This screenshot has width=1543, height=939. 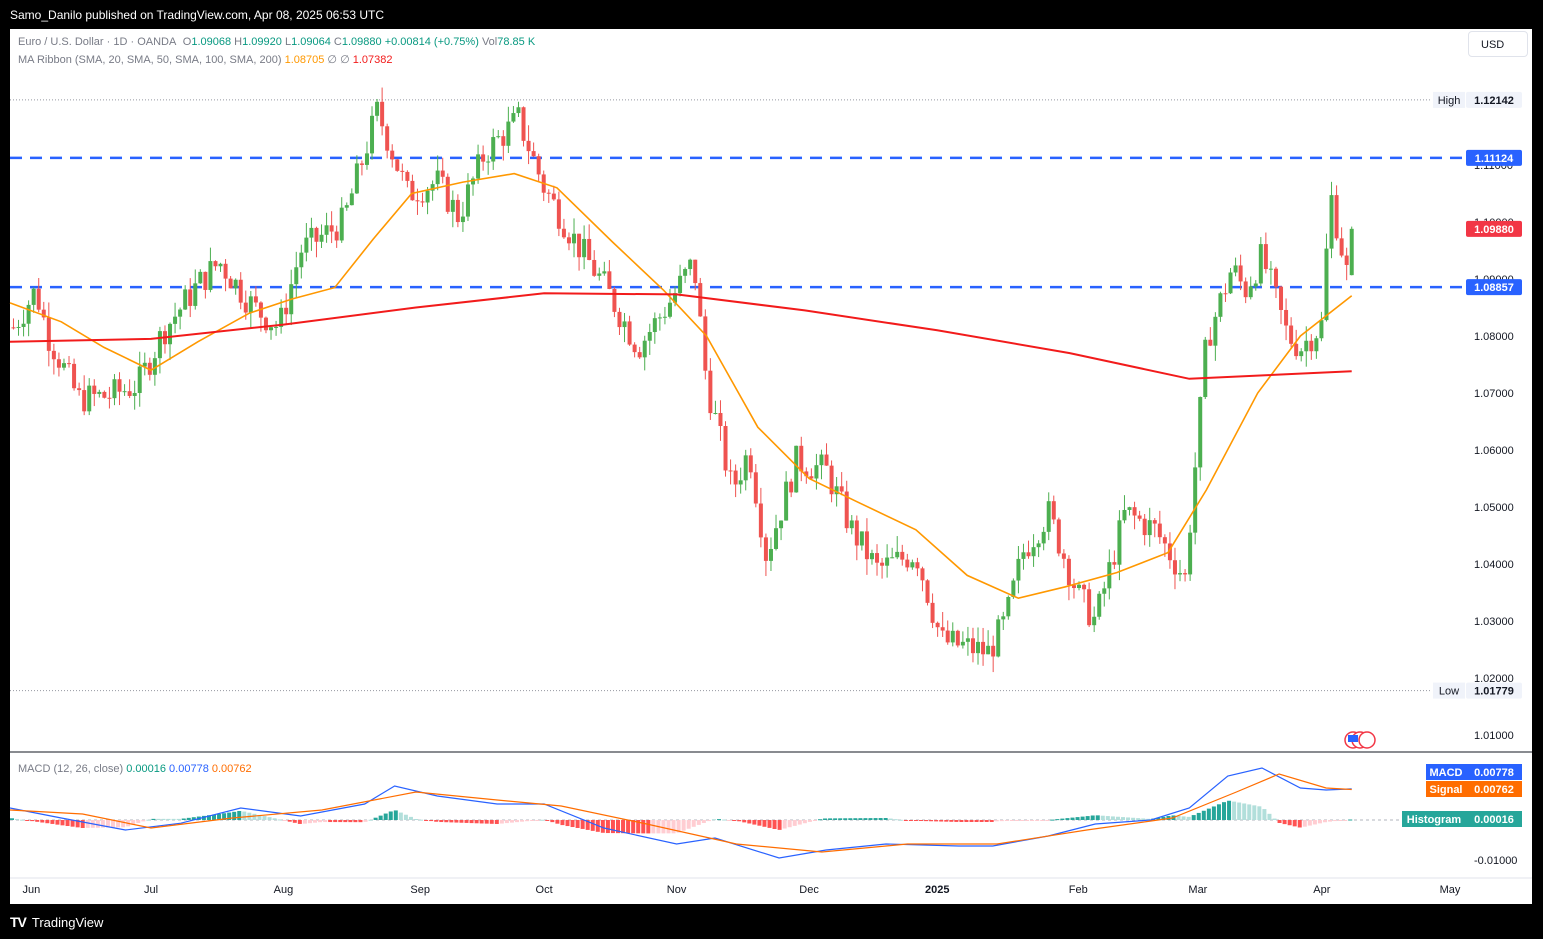 What do you see at coordinates (680, 813) in the screenshot?
I see `macd-line` at bounding box center [680, 813].